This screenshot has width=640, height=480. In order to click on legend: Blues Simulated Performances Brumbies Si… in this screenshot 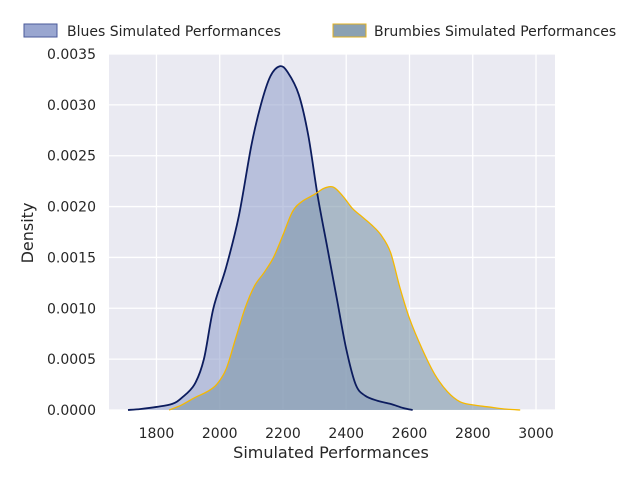, I will do `click(319, 31)`.